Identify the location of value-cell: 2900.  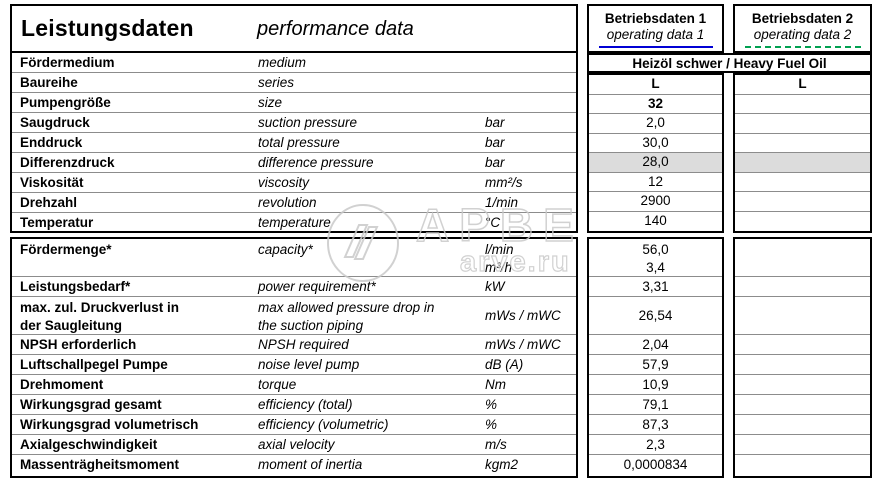
(655, 202).